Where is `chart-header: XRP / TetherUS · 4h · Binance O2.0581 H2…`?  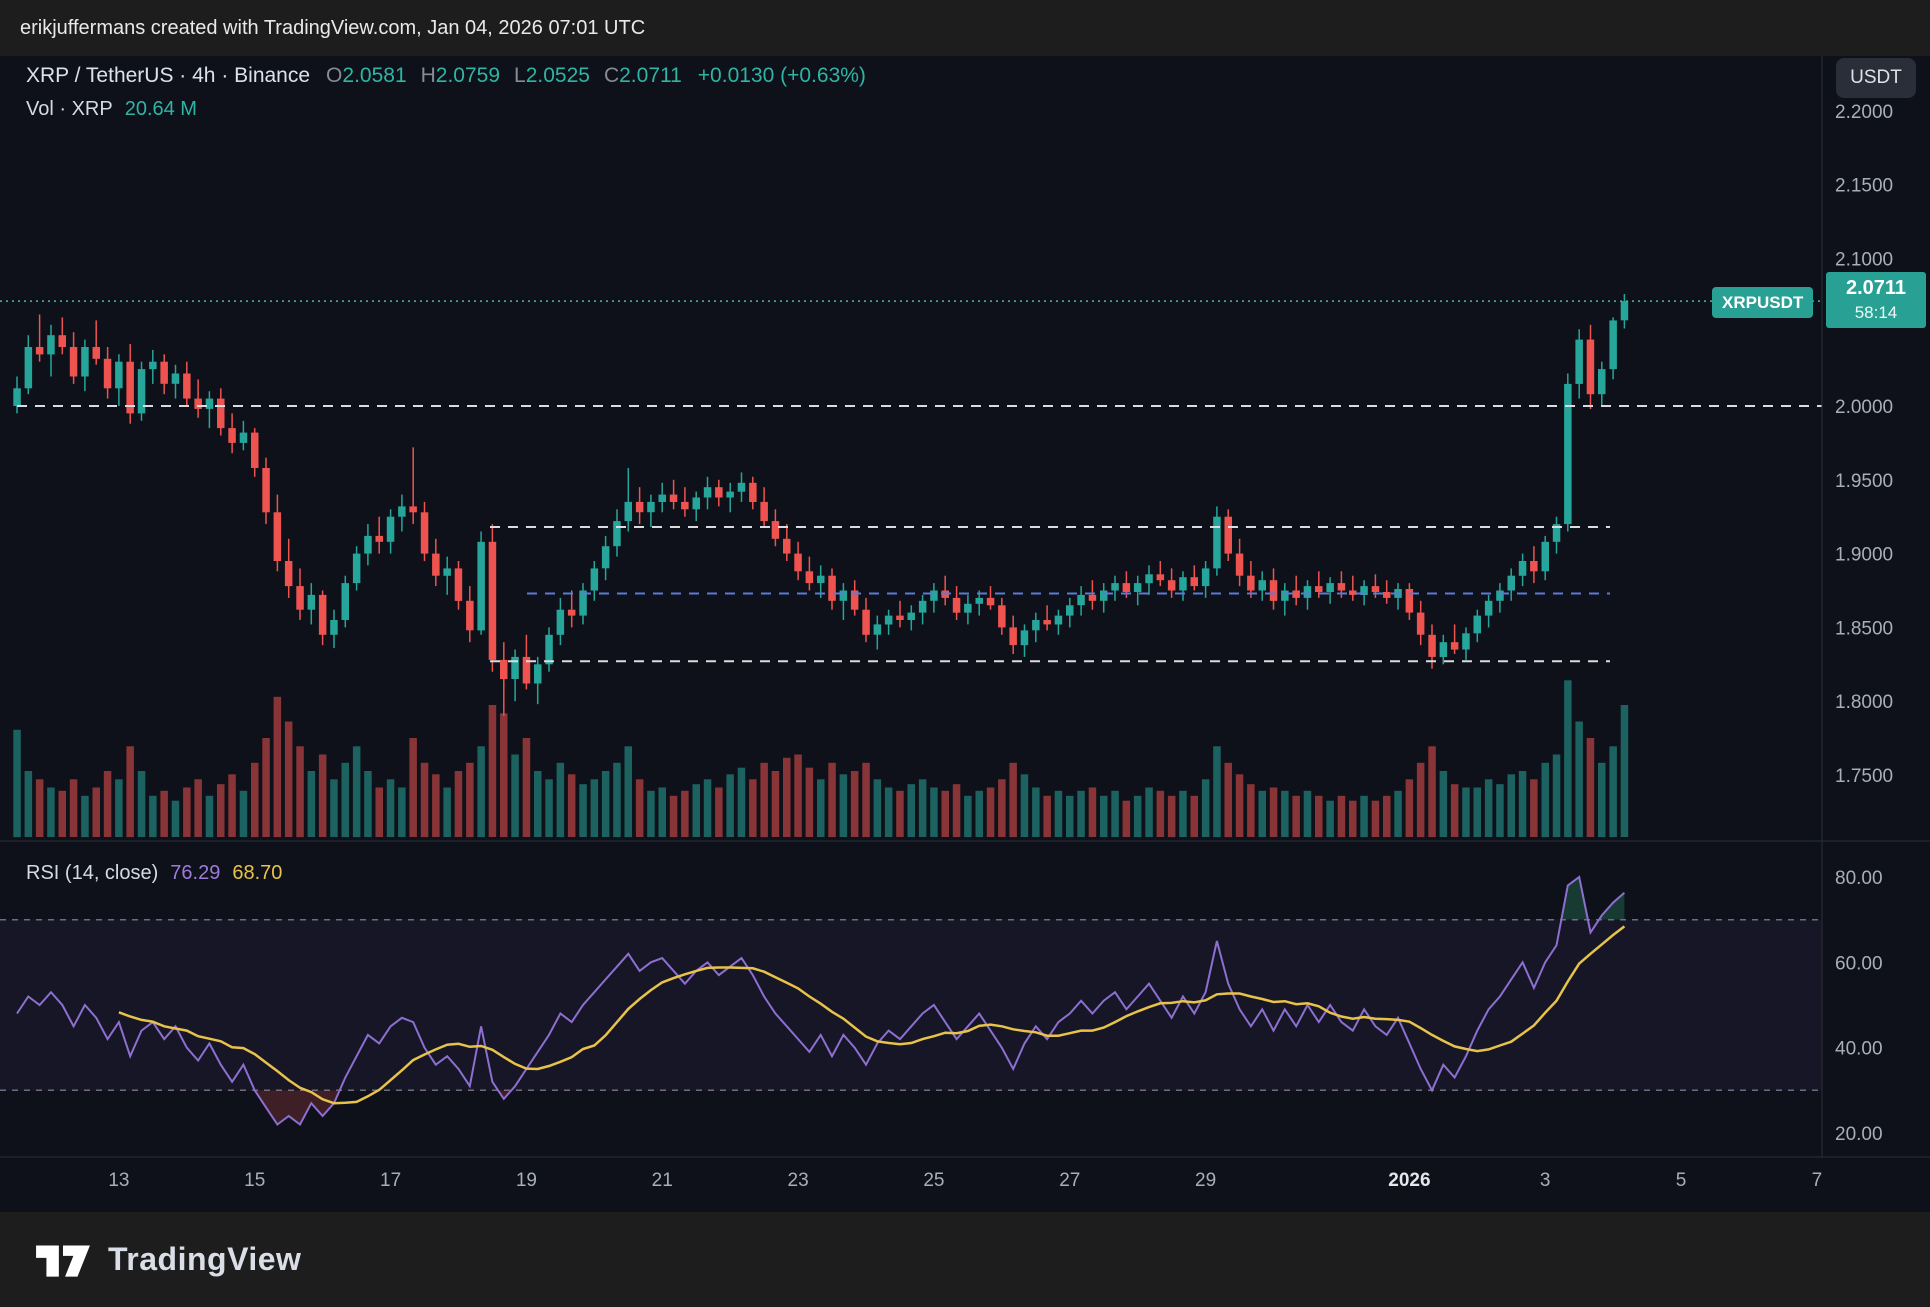
chart-header: XRP / TetherUS · 4h · Binance O2.0581 H2… is located at coordinates (446, 92).